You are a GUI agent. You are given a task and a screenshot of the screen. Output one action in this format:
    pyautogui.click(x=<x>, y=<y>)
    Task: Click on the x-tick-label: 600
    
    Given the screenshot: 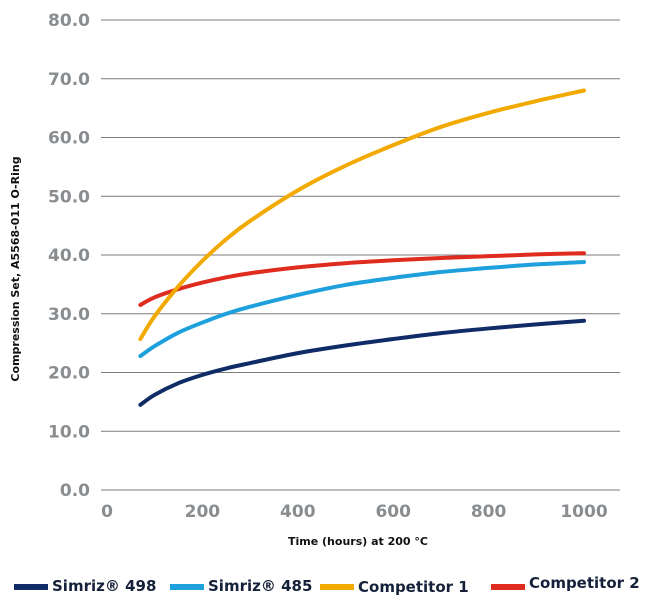 What is the action you would take?
    pyautogui.click(x=393, y=512)
    